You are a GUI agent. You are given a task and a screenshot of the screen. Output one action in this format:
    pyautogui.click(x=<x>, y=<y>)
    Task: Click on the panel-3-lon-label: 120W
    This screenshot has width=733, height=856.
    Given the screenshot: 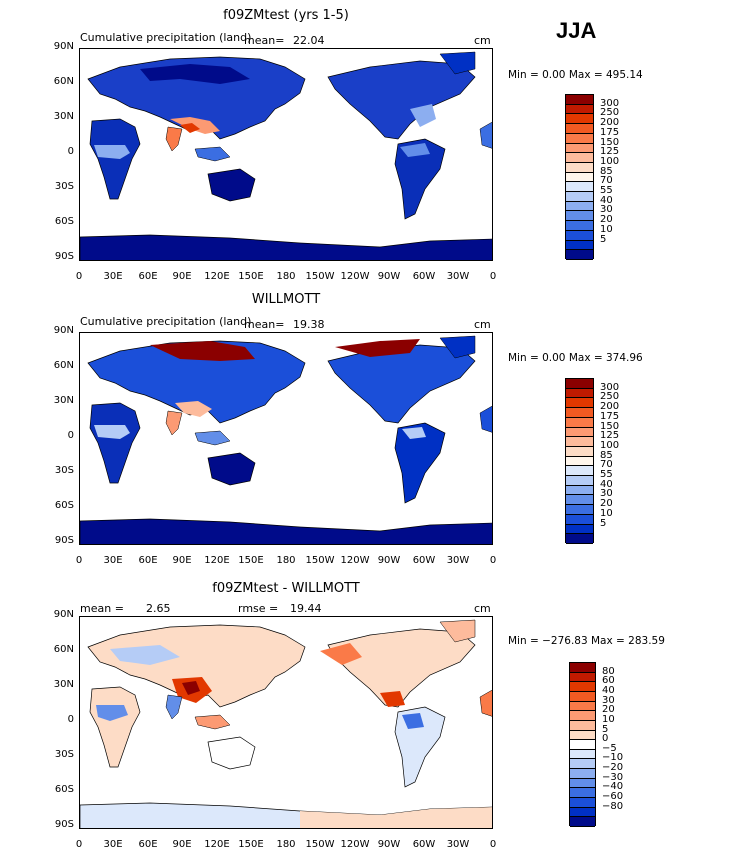 What is the action you would take?
    pyautogui.click(x=355, y=844)
    